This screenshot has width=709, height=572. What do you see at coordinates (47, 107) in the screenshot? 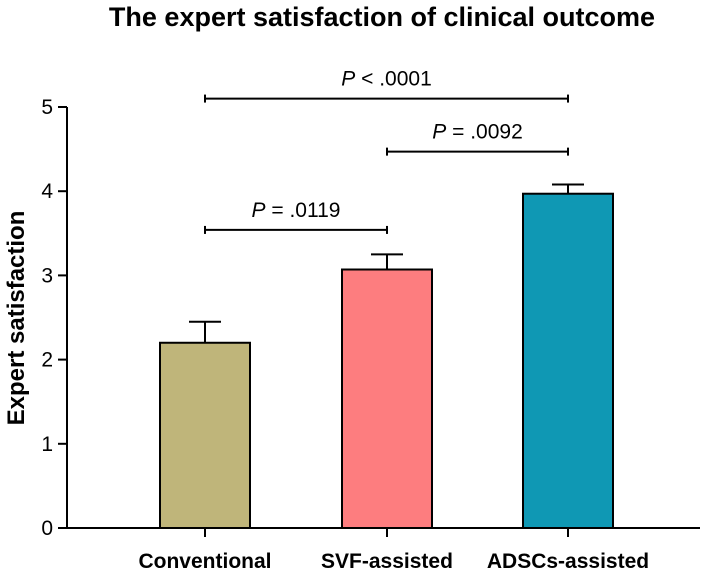
I see `y-tick-label: 5` at bounding box center [47, 107].